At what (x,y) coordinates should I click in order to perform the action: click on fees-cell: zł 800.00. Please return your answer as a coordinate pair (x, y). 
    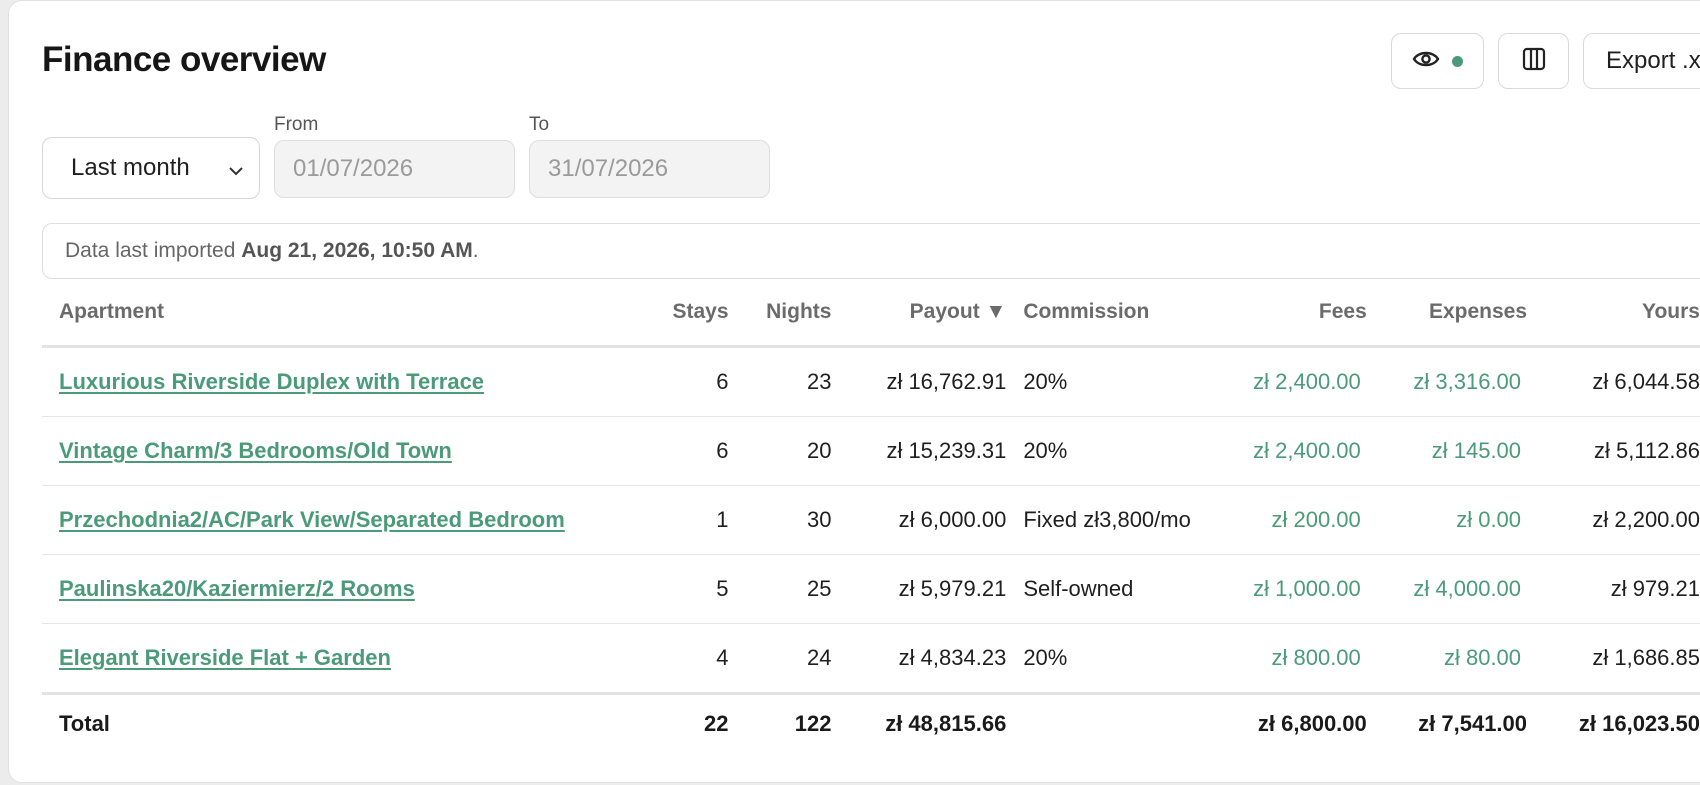
    Looking at the image, I should click on (1290, 658).